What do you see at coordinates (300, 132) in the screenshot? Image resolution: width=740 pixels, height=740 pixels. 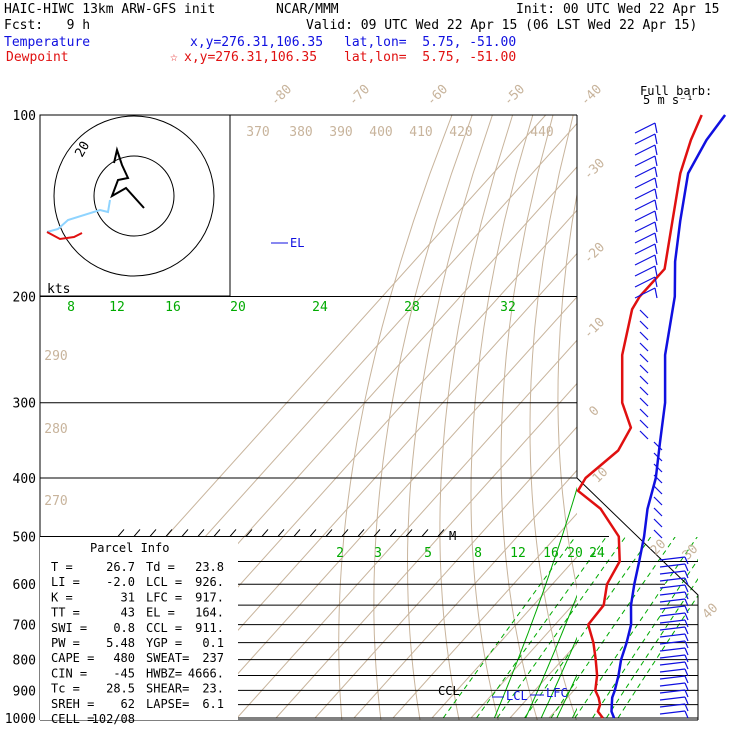 I see `theta-label: 380` at bounding box center [300, 132].